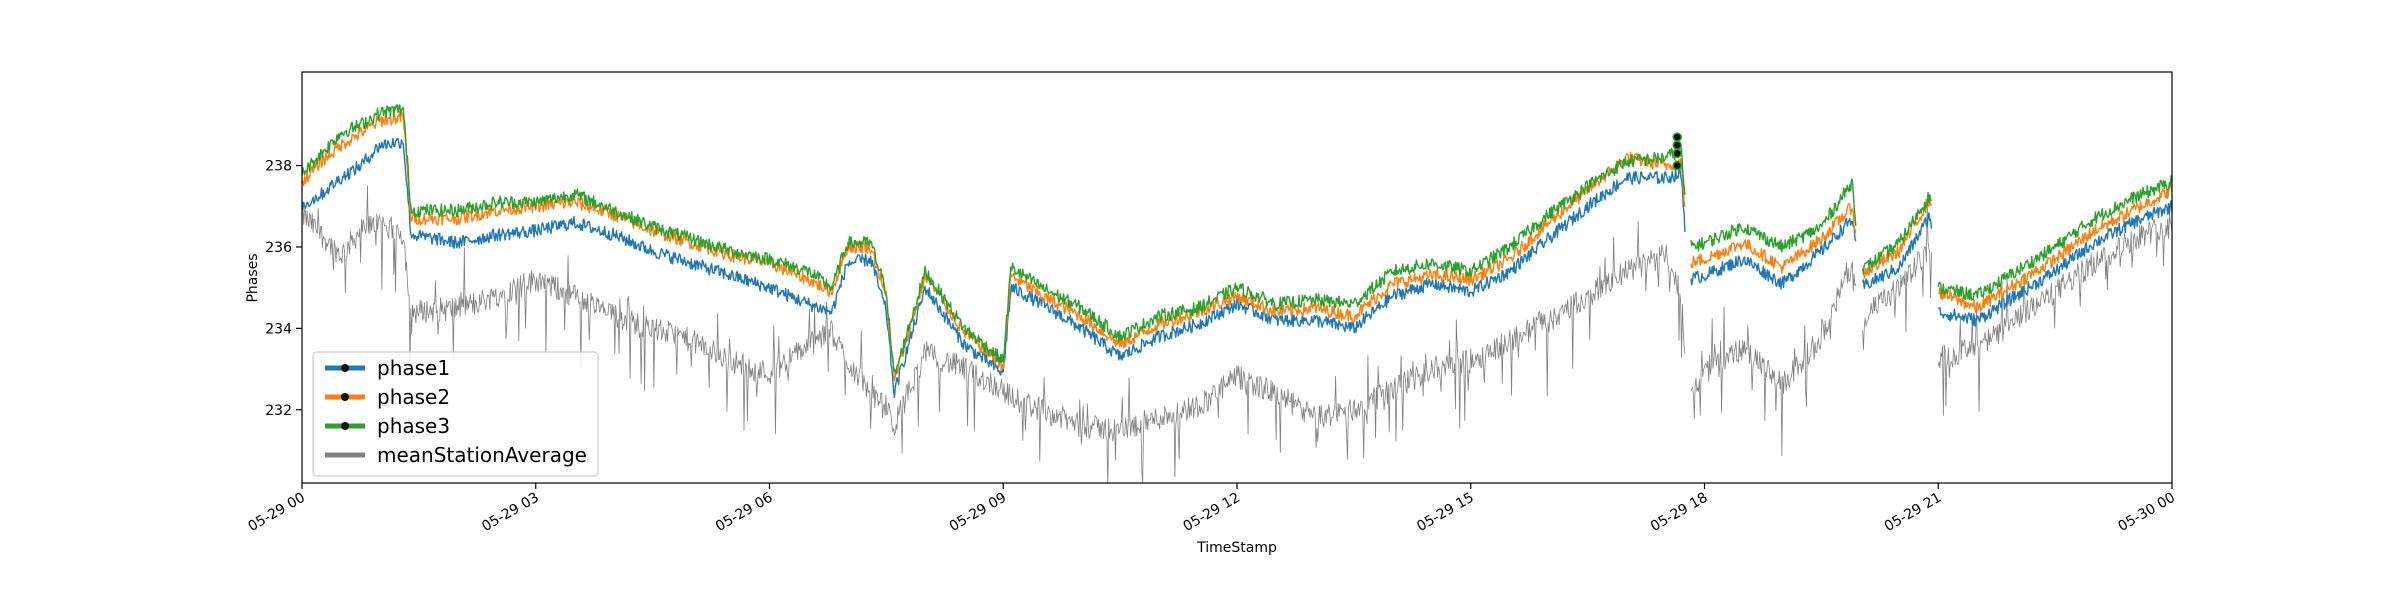 The image size is (2400, 600). Describe the element at coordinates (345, 426) in the screenshot. I see `legend-marker-phase3` at that location.